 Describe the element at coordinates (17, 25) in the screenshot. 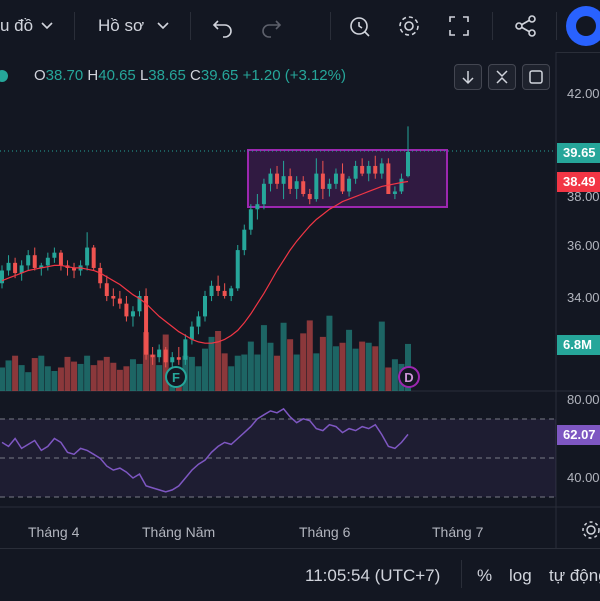

I see `chart-type-button: u đồ` at that location.